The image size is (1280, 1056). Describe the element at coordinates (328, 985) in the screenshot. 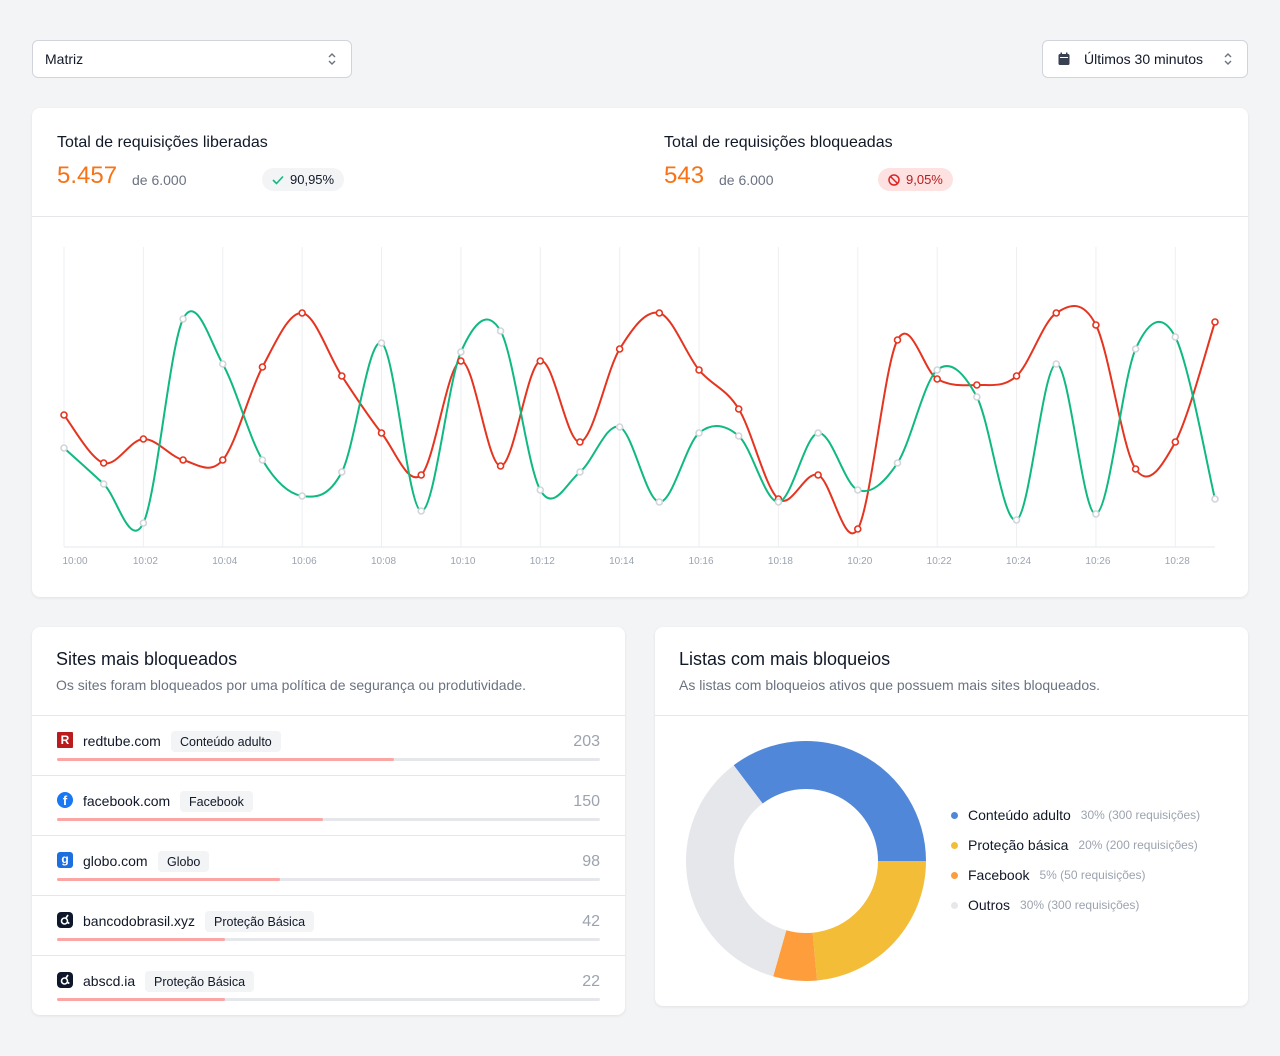

I see `site-row: abscd.ia Proteção Básica 22` at that location.